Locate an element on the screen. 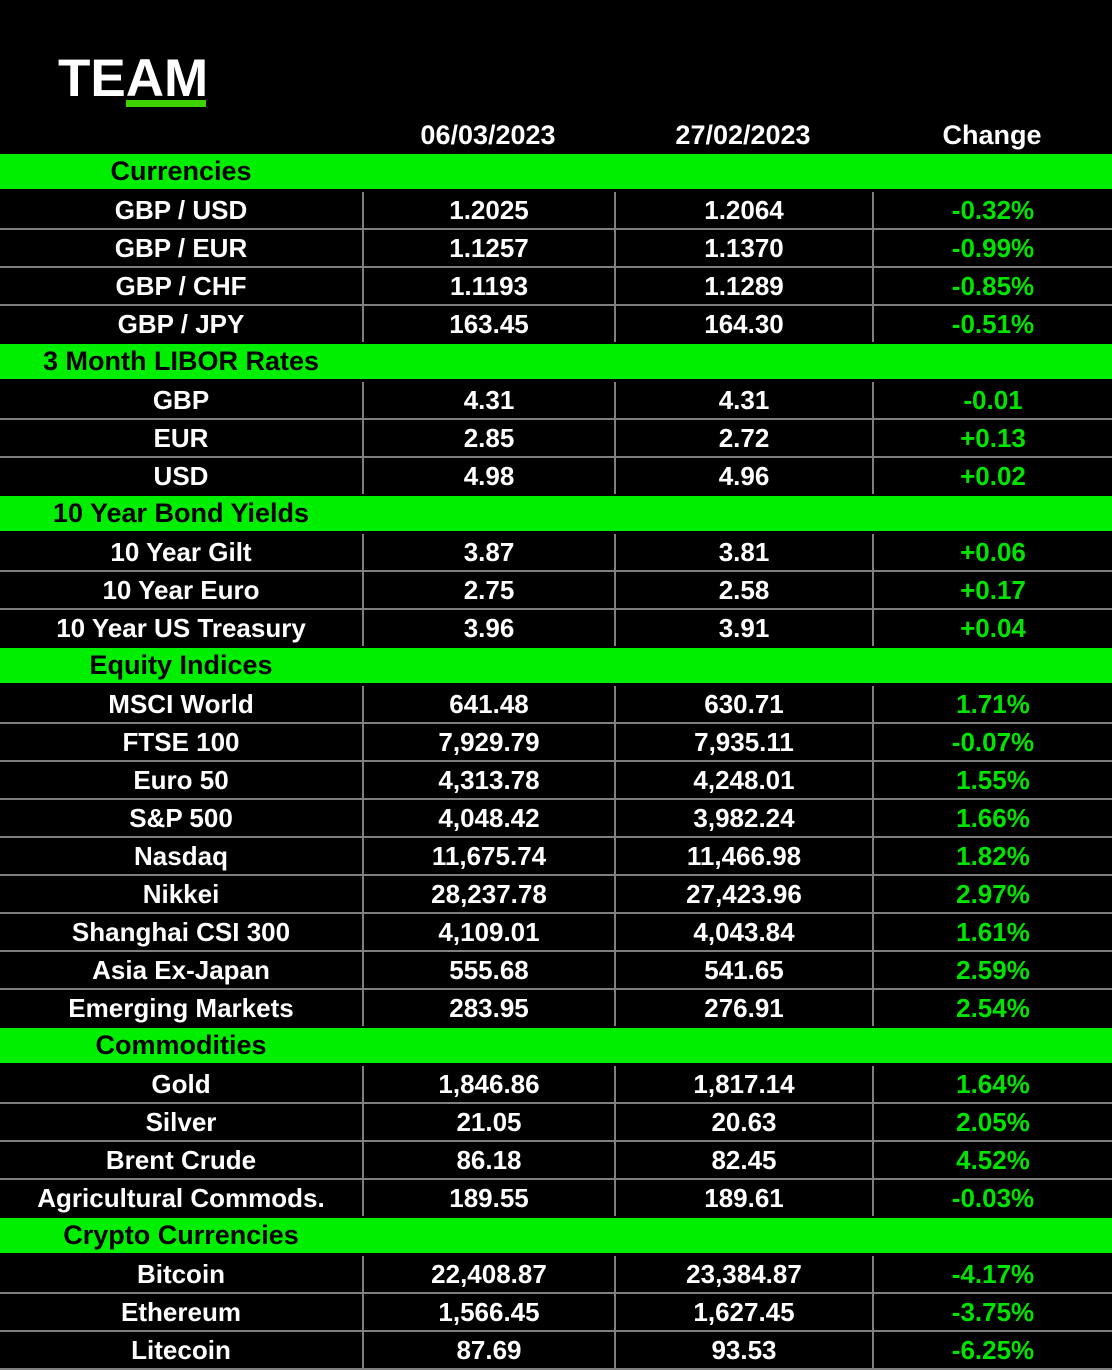 This screenshot has width=1112, height=1370. value-change: -6.25% is located at coordinates (992, 1350).